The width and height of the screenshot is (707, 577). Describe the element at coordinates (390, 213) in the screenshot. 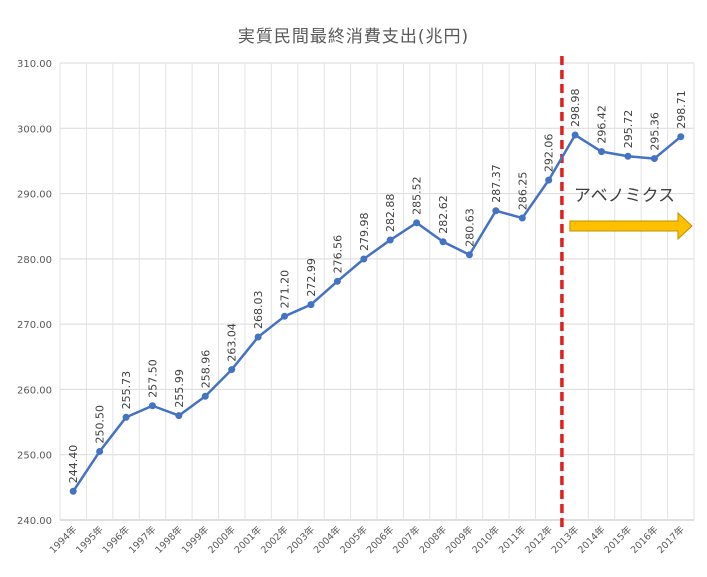

I see `data-label: 282.88` at that location.